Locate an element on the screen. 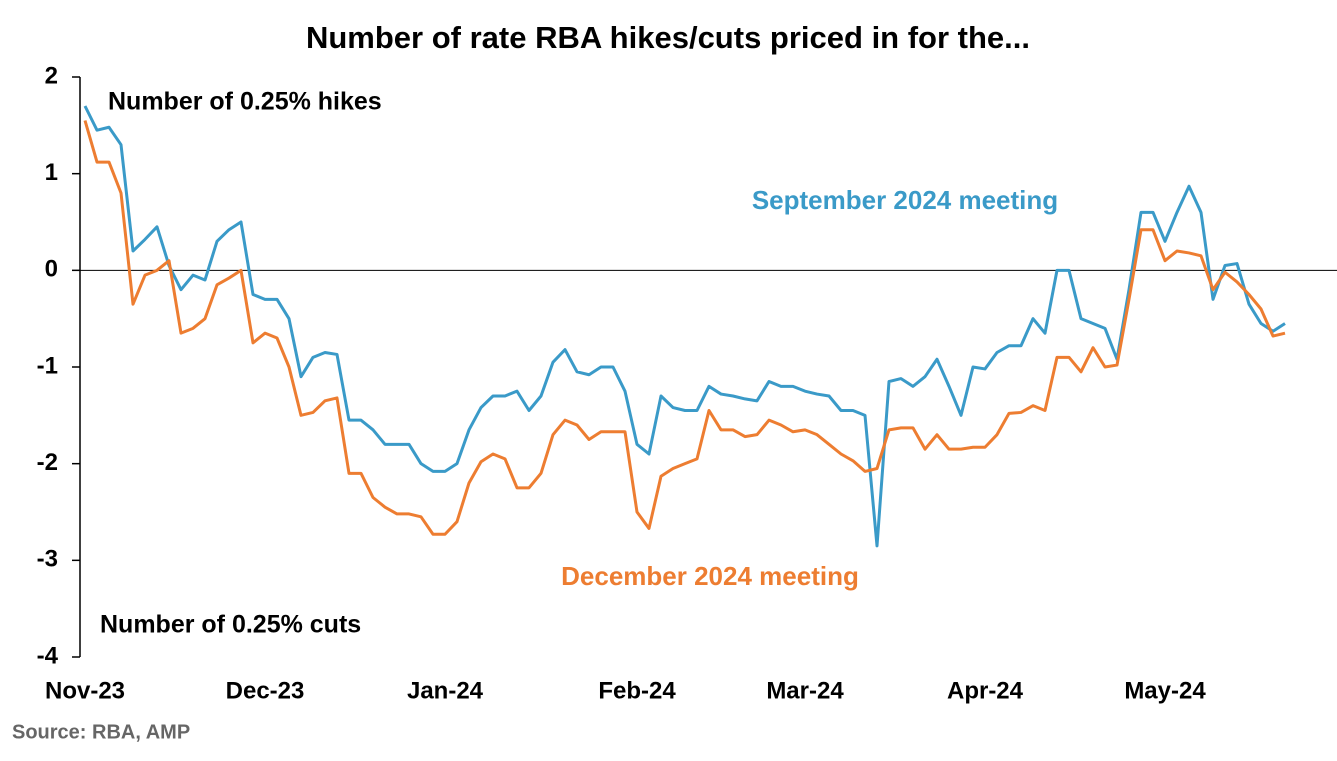 This screenshot has width=1337, height=761. x-tick-label: May-24 is located at coordinates (1165, 690).